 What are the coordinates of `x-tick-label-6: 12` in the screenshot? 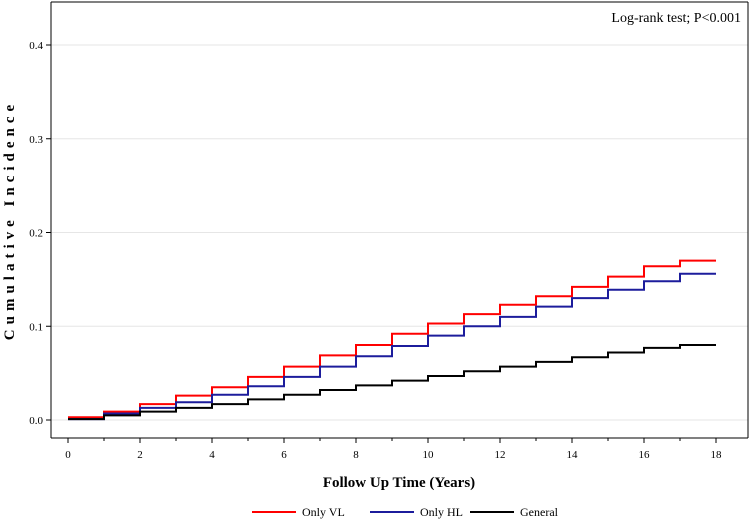 It's located at (500, 455).